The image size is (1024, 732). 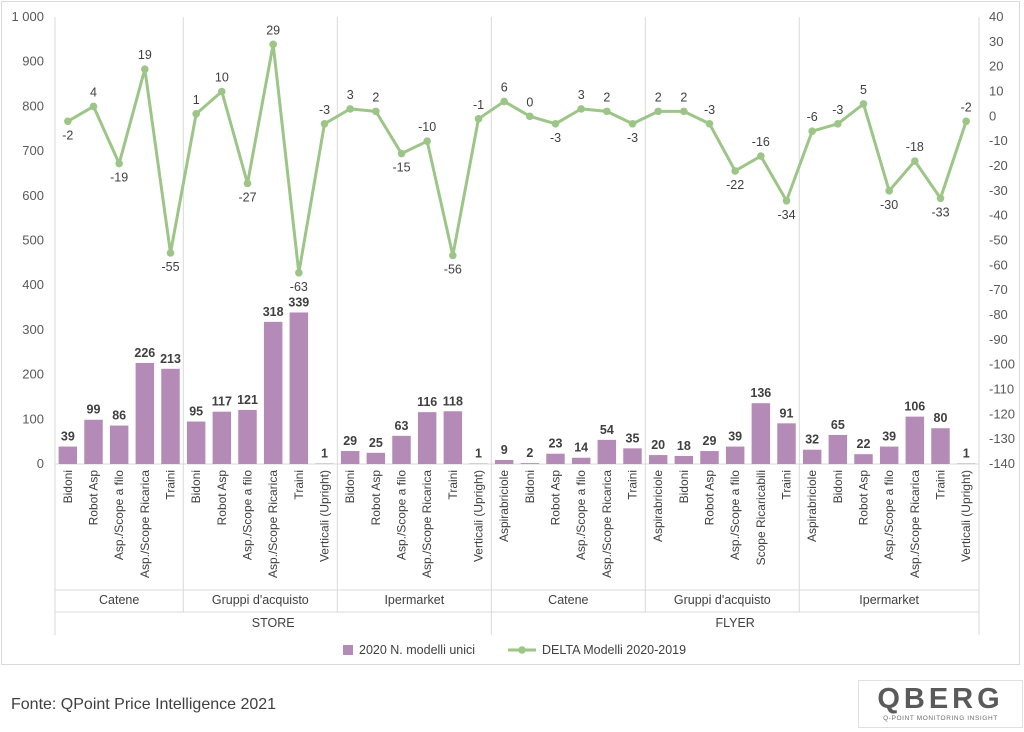 What do you see at coordinates (299, 287) in the screenshot?
I see `line-value-label: -63` at bounding box center [299, 287].